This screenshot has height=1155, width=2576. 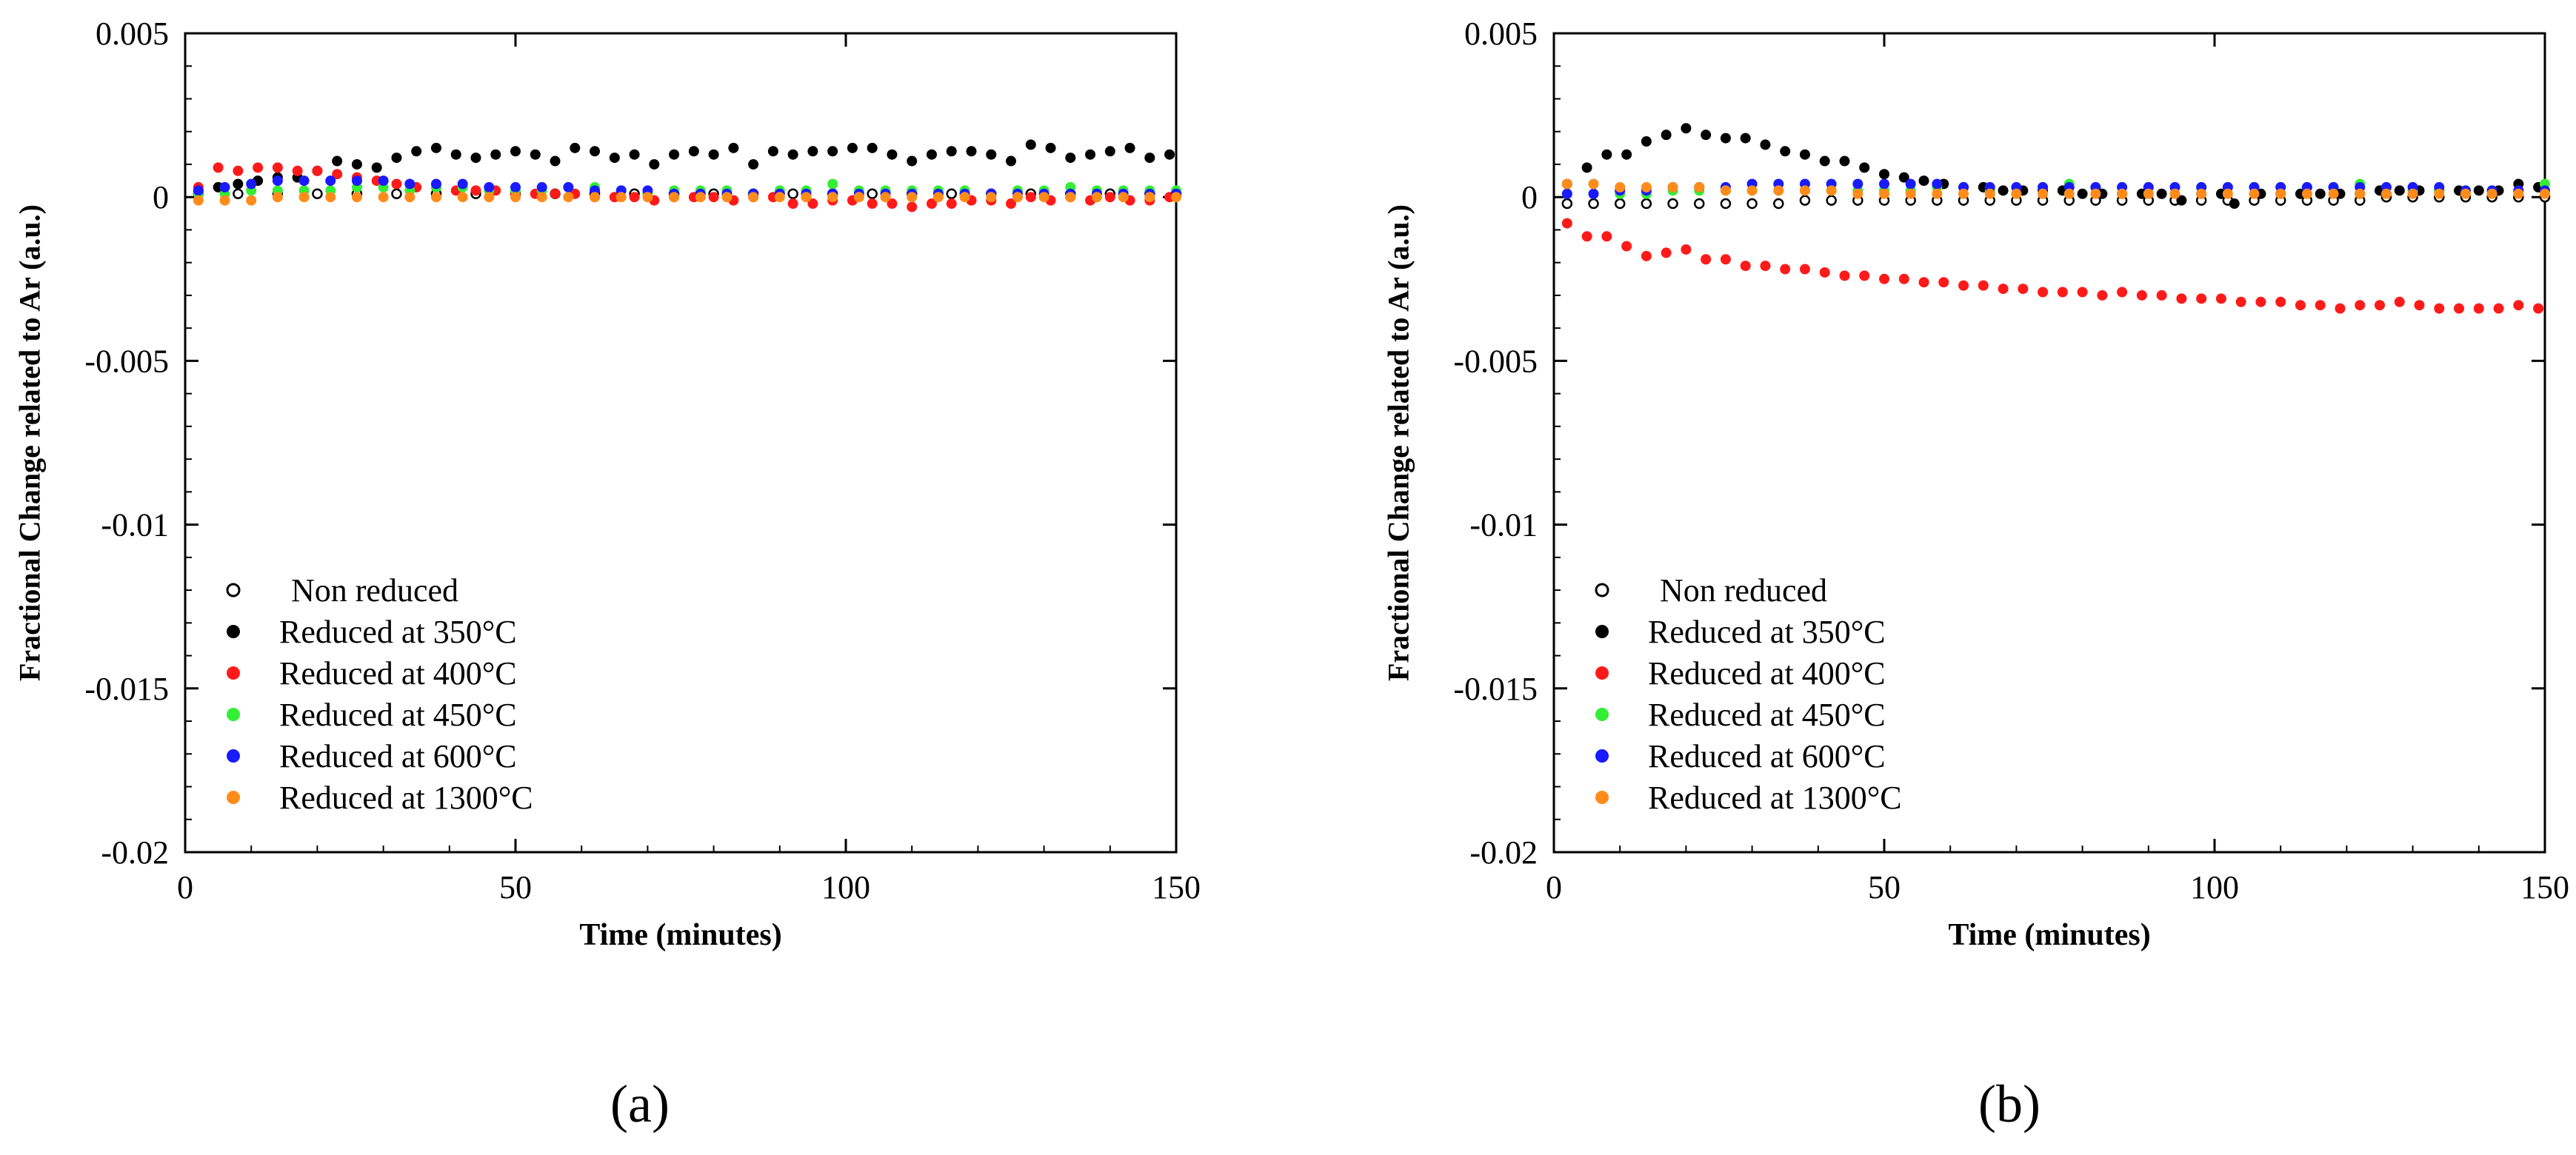 What do you see at coordinates (161, 197) in the screenshot?
I see `y-tick-label: 0` at bounding box center [161, 197].